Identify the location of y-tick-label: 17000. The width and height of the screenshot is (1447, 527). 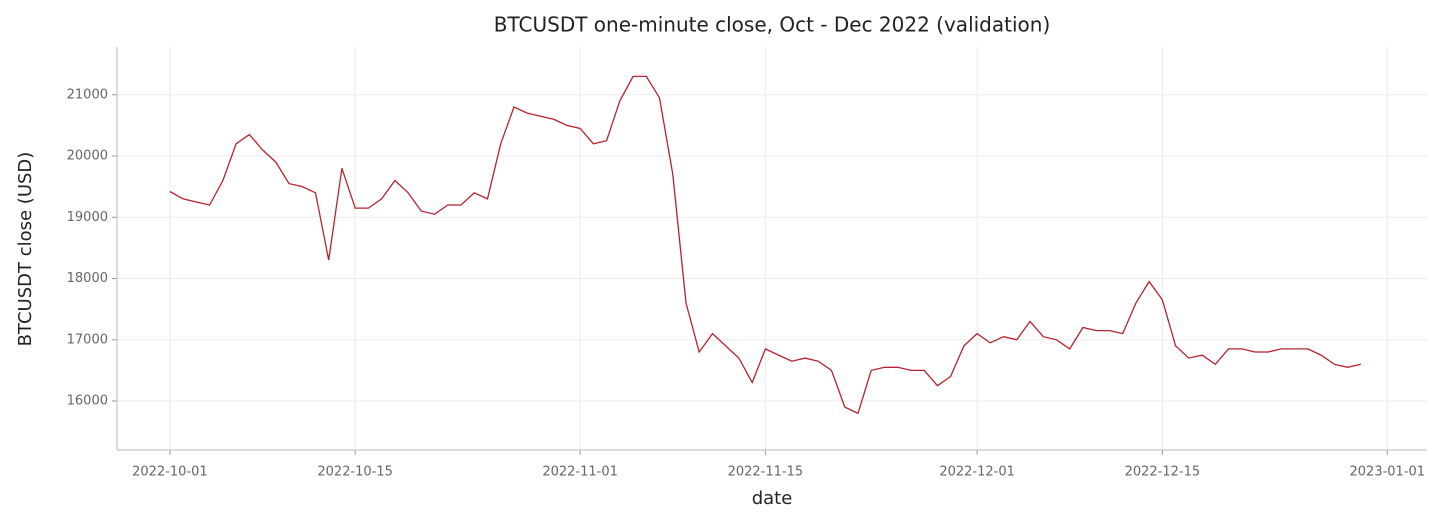
(87, 339).